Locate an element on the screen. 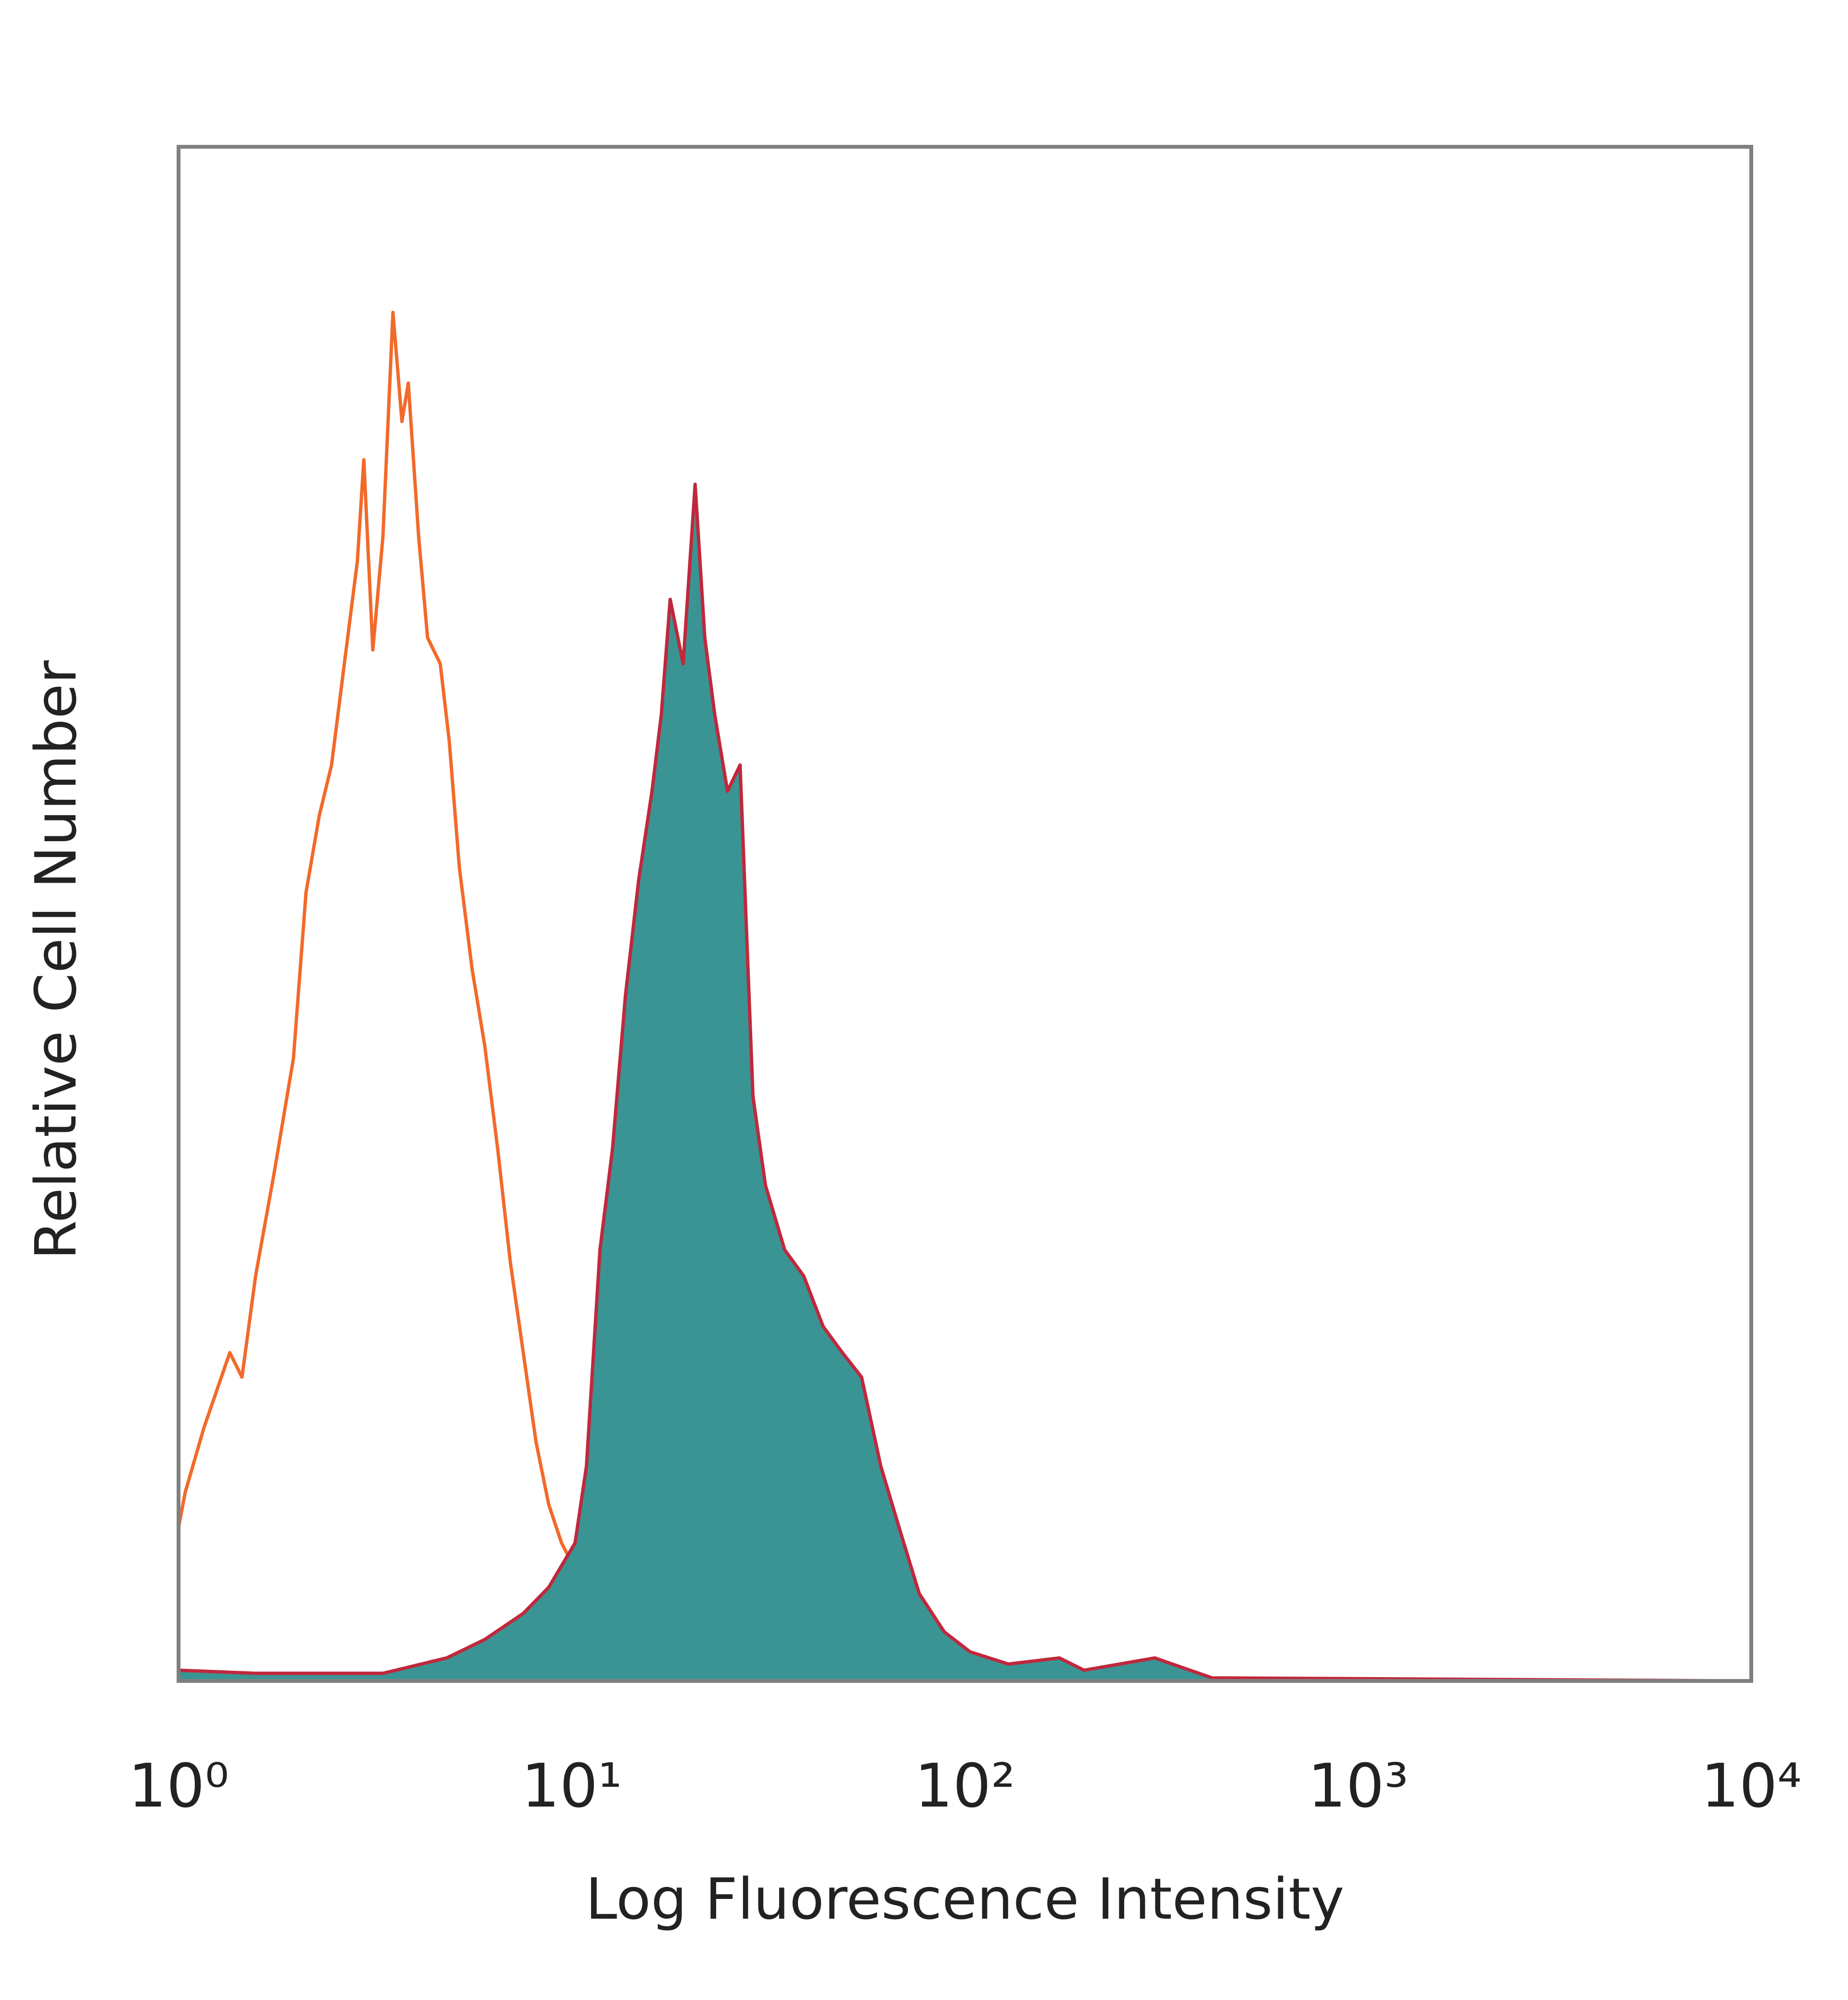 Image resolution: width=1848 pixels, height=2000 pixels. x-tick-label: 10² is located at coordinates (964, 1786).